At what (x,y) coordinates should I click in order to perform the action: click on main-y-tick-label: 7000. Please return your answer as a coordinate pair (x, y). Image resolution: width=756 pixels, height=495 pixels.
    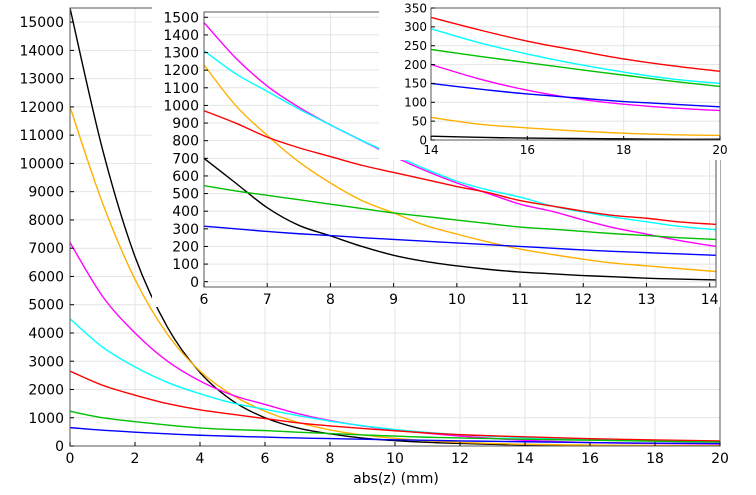
    Looking at the image, I should click on (46, 249).